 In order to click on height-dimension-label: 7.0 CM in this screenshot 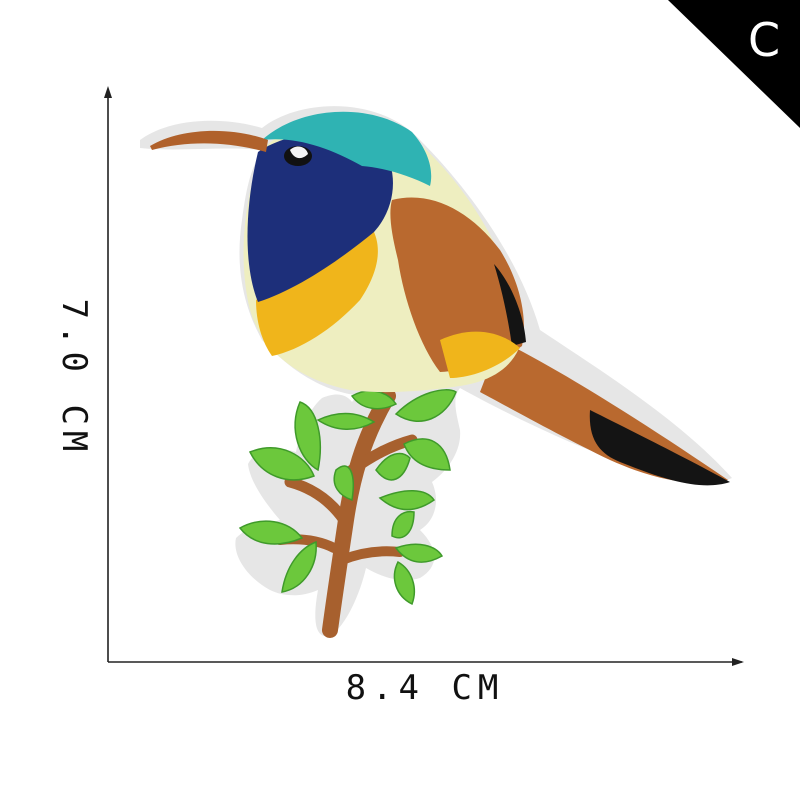, I will do `click(74, 378)`.